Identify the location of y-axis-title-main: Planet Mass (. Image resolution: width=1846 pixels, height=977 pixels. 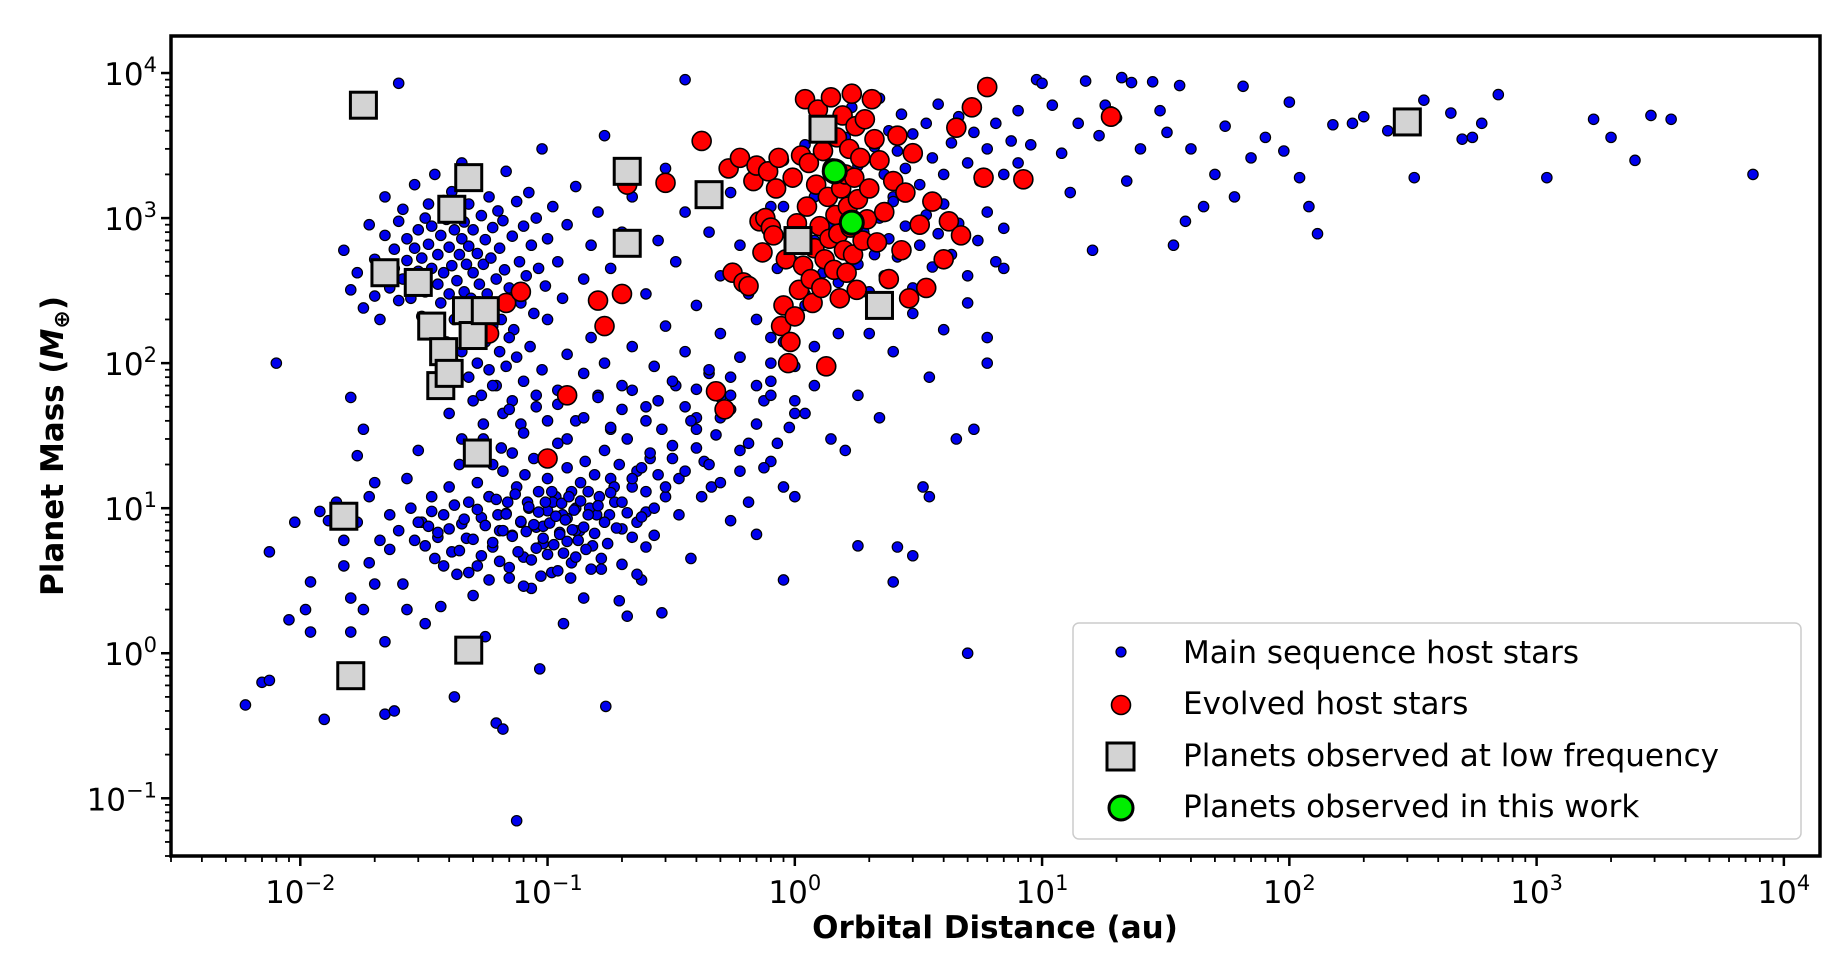
(53, 477).